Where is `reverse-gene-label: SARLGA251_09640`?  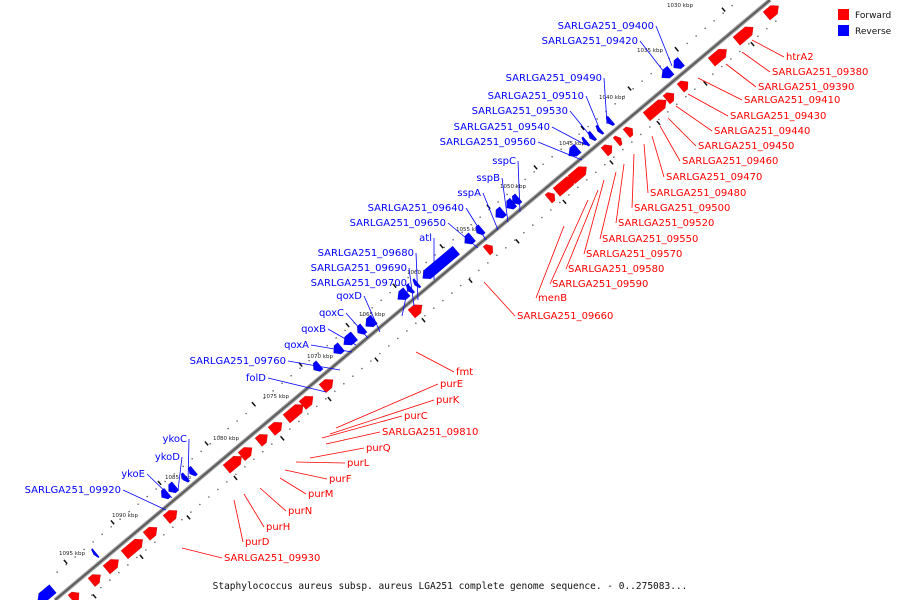 reverse-gene-label: SARLGA251_09640 is located at coordinates (416, 208).